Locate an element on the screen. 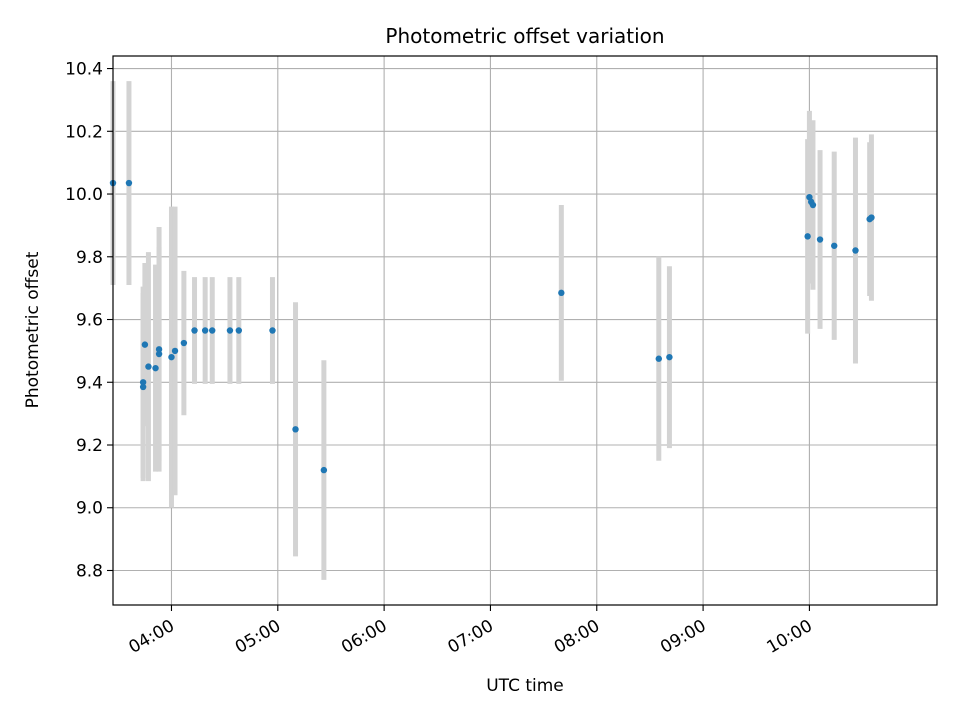 The width and height of the screenshot is (960, 720). x-axis-title: UTC time is located at coordinates (525, 686).